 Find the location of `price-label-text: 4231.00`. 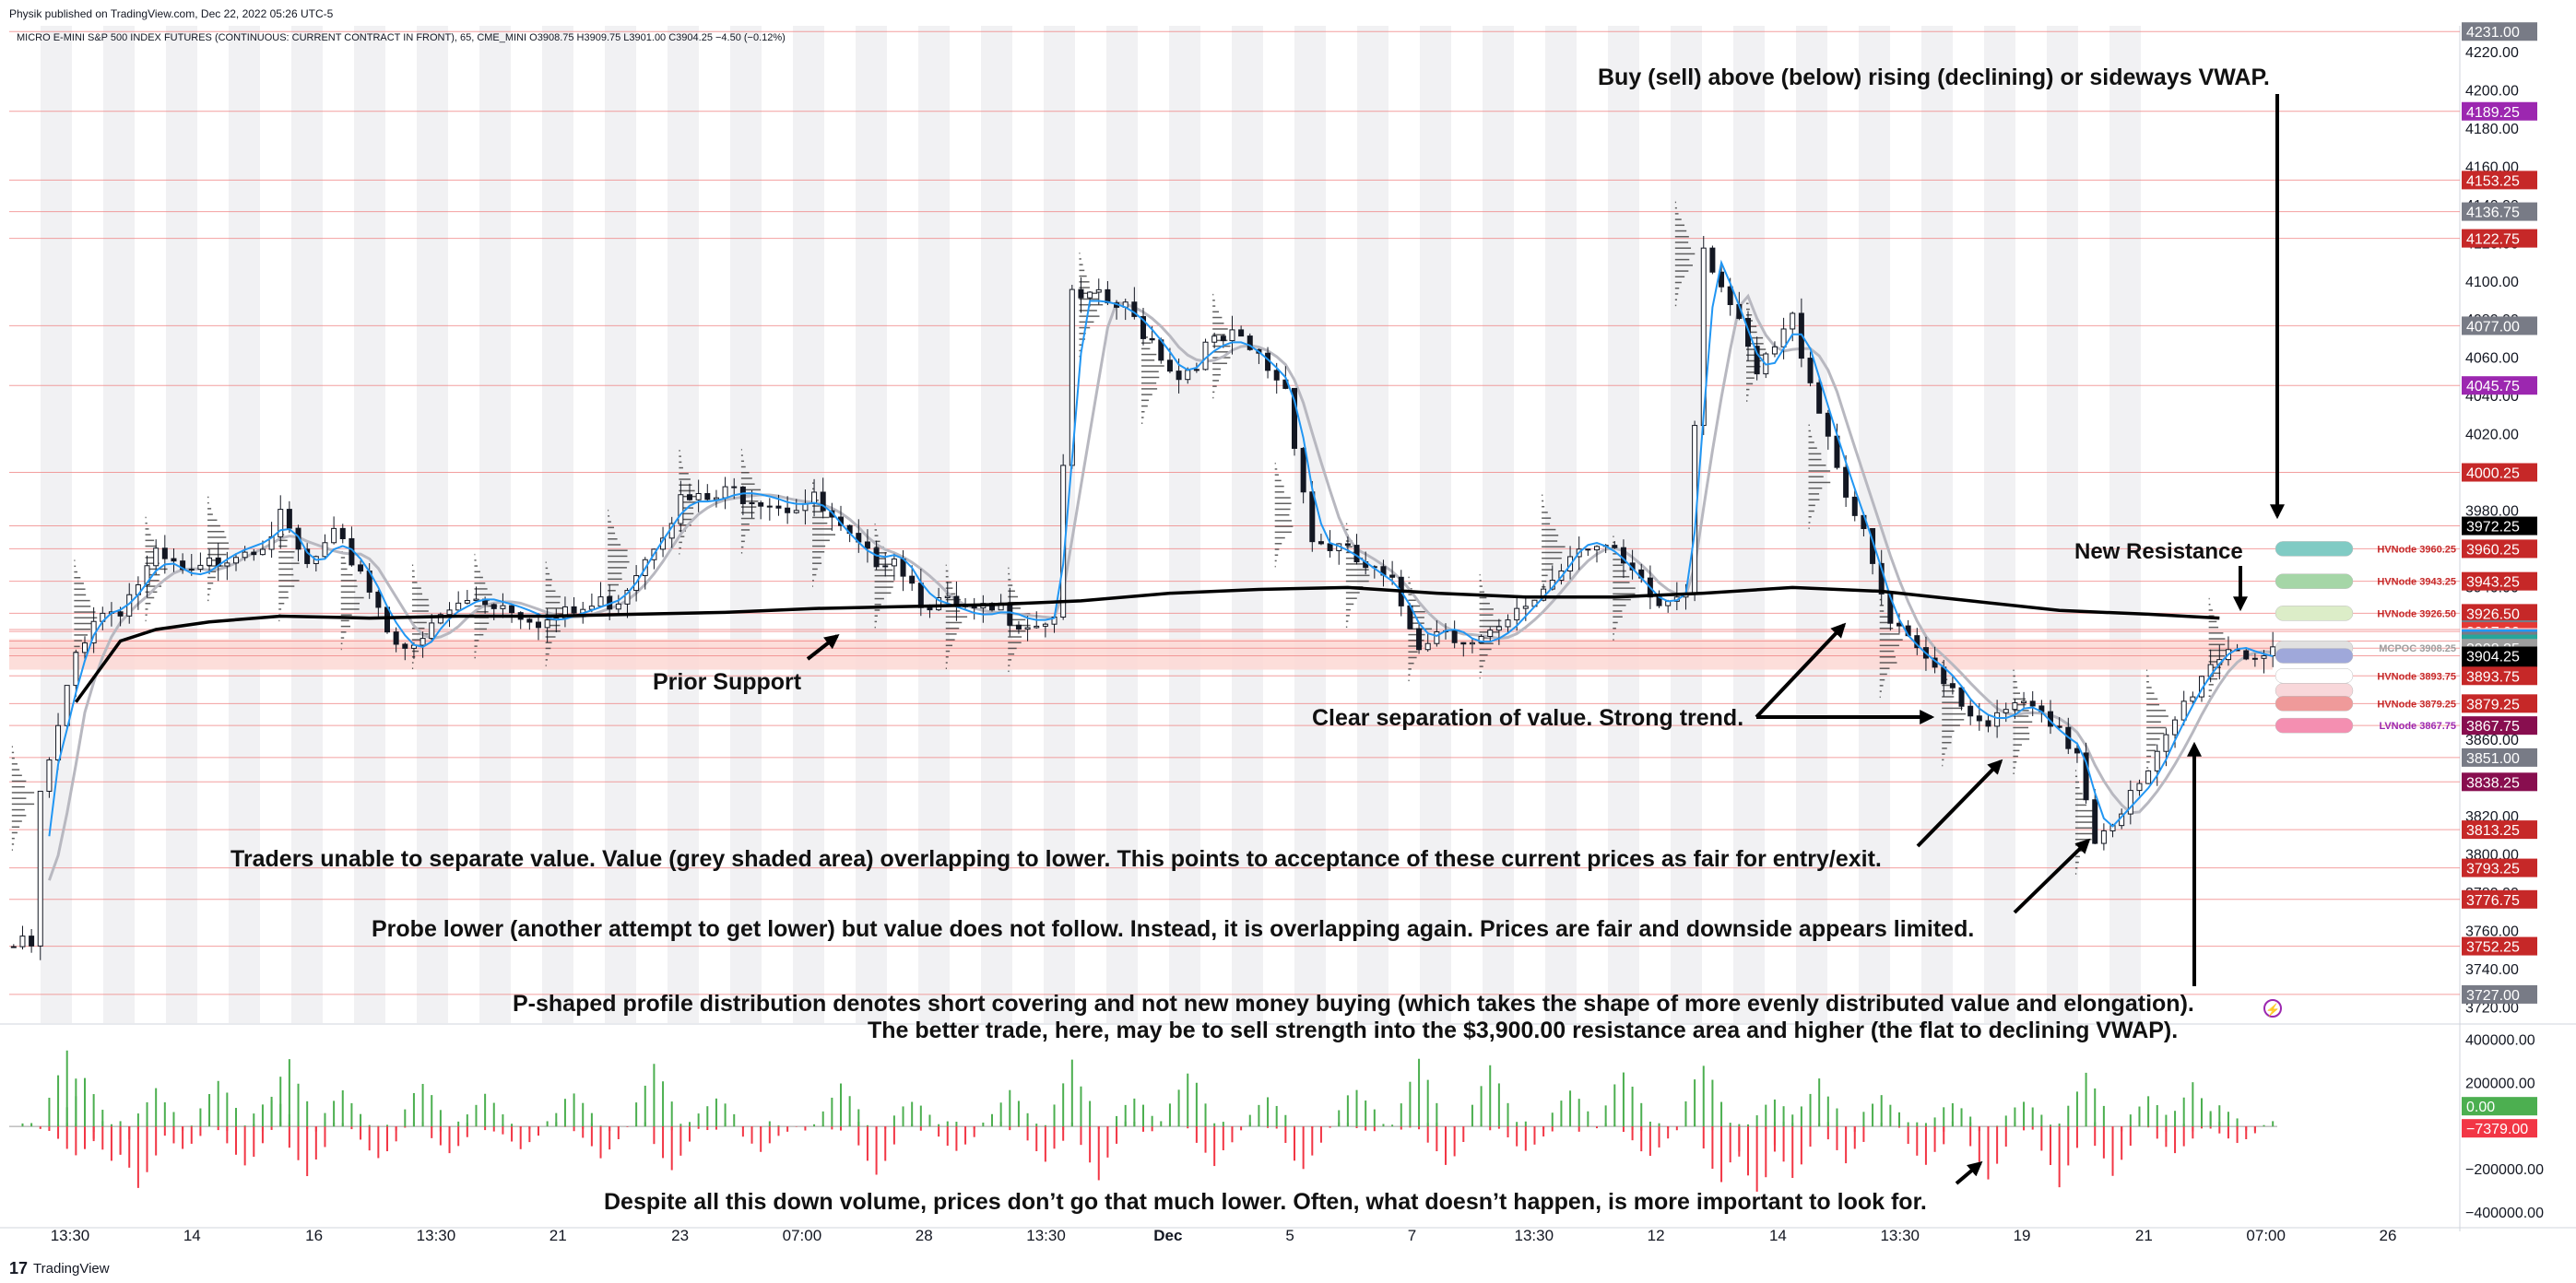

price-label-text: 4231.00 is located at coordinates (2493, 33).